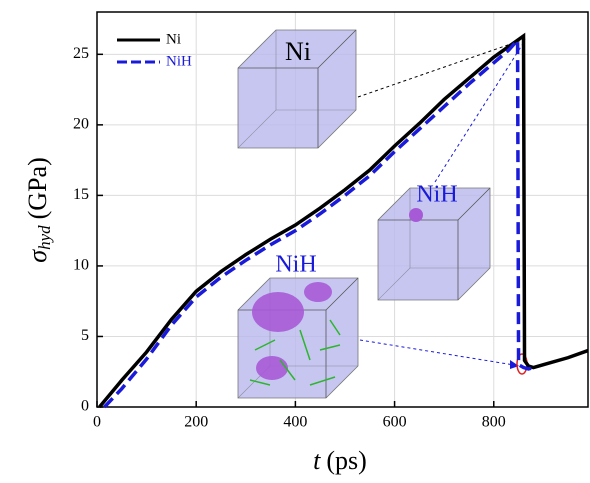 This screenshot has height=483, width=590. Describe the element at coordinates (395, 422) in the screenshot. I see `x-tick-label: 600` at that location.